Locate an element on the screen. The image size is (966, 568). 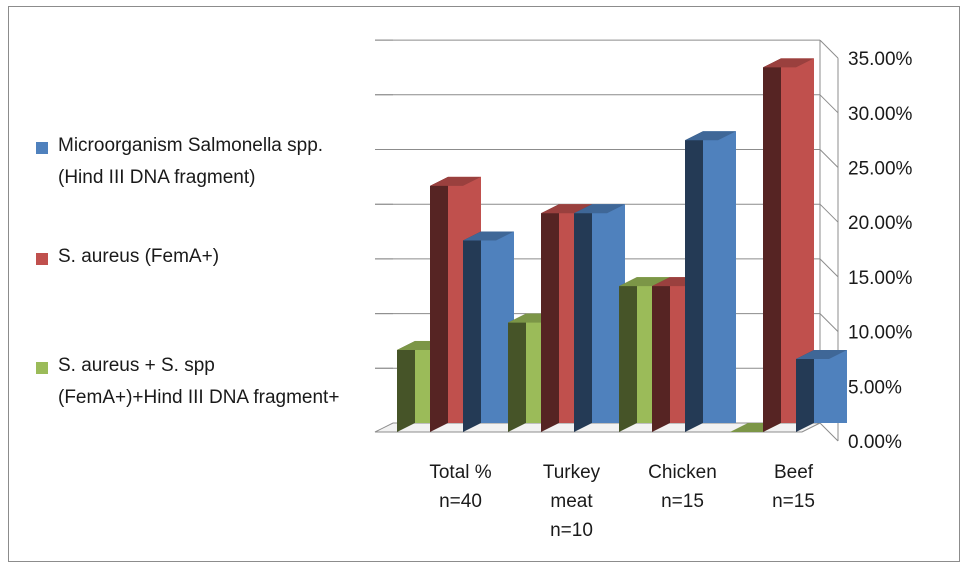
x-tick-label: Total % is located at coordinates (460, 472).